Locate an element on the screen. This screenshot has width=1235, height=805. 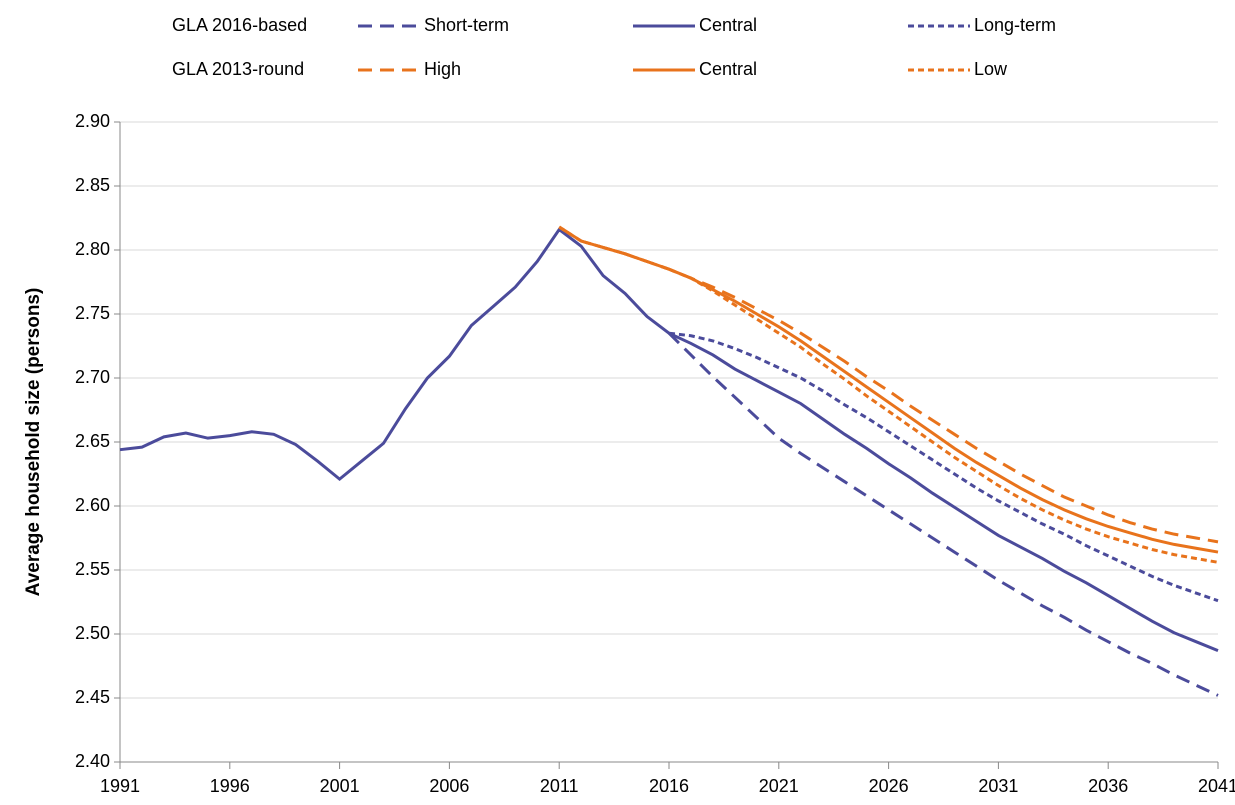
y-tick-label: 2.50 is located at coordinates (92, 633).